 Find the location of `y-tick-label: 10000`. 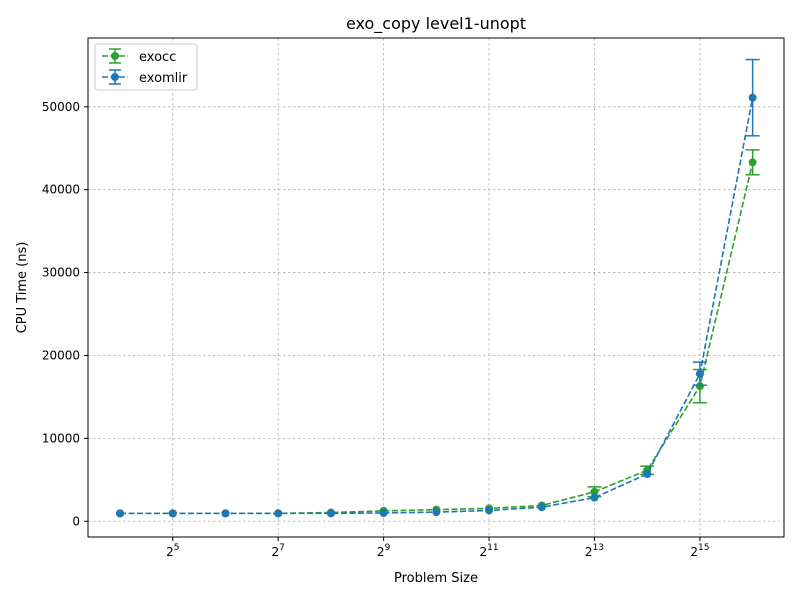

y-tick-label: 10000 is located at coordinates (61, 438).